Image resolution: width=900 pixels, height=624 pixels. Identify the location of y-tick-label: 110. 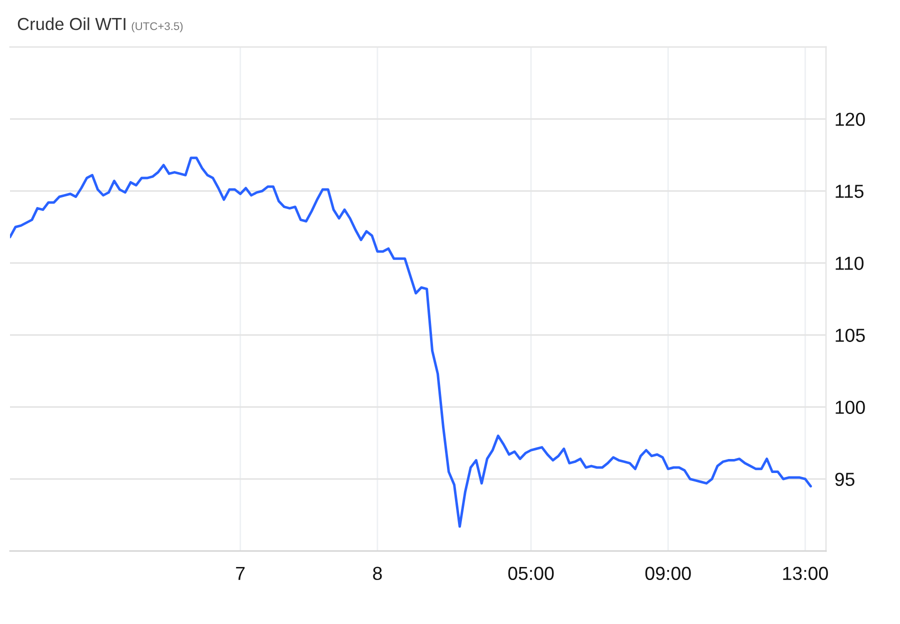
(850, 263).